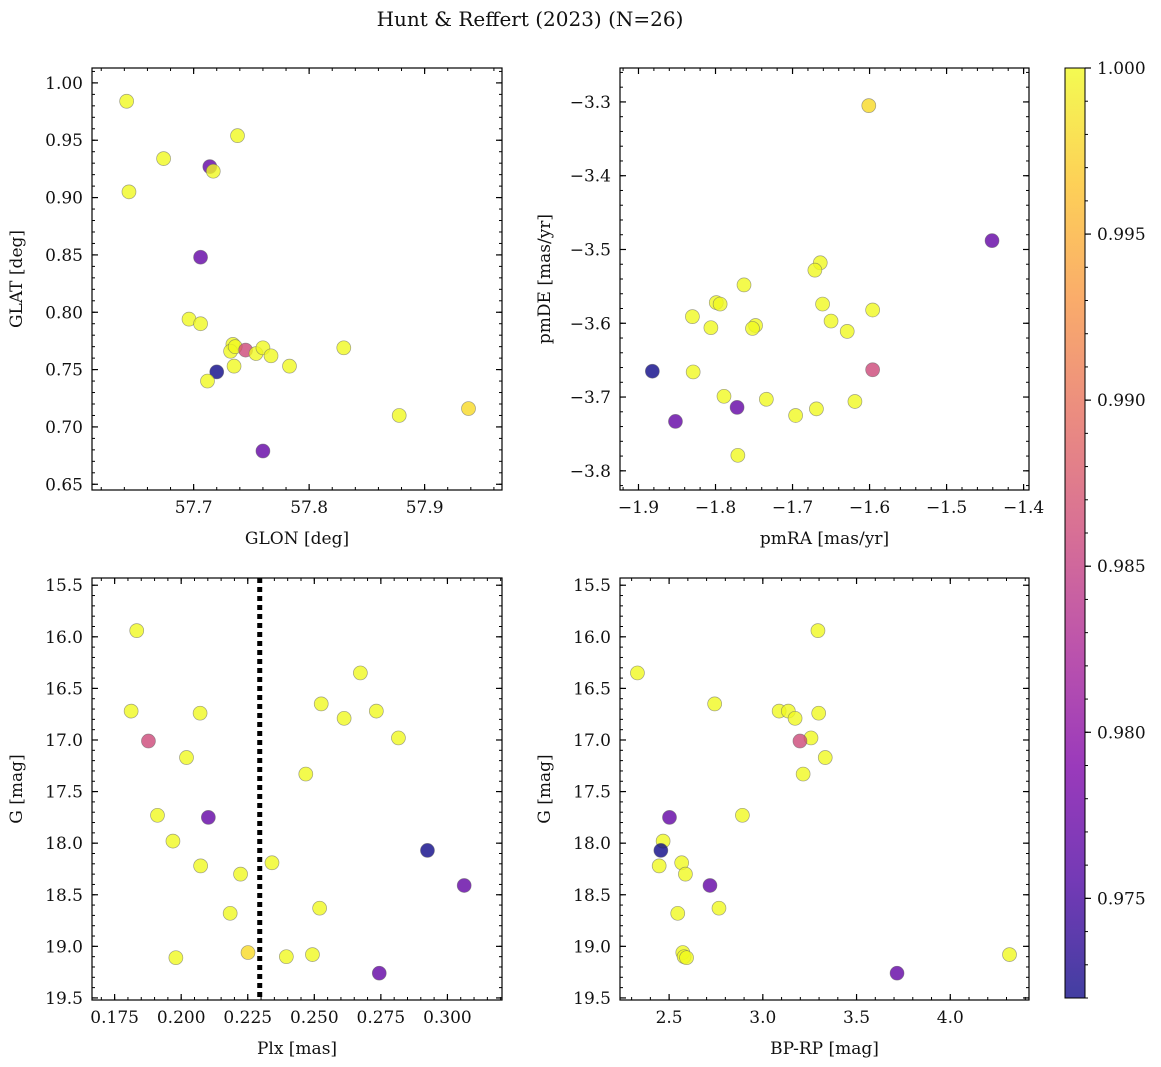  I want to click on y-tick-label: 17.5, so click(592, 793).